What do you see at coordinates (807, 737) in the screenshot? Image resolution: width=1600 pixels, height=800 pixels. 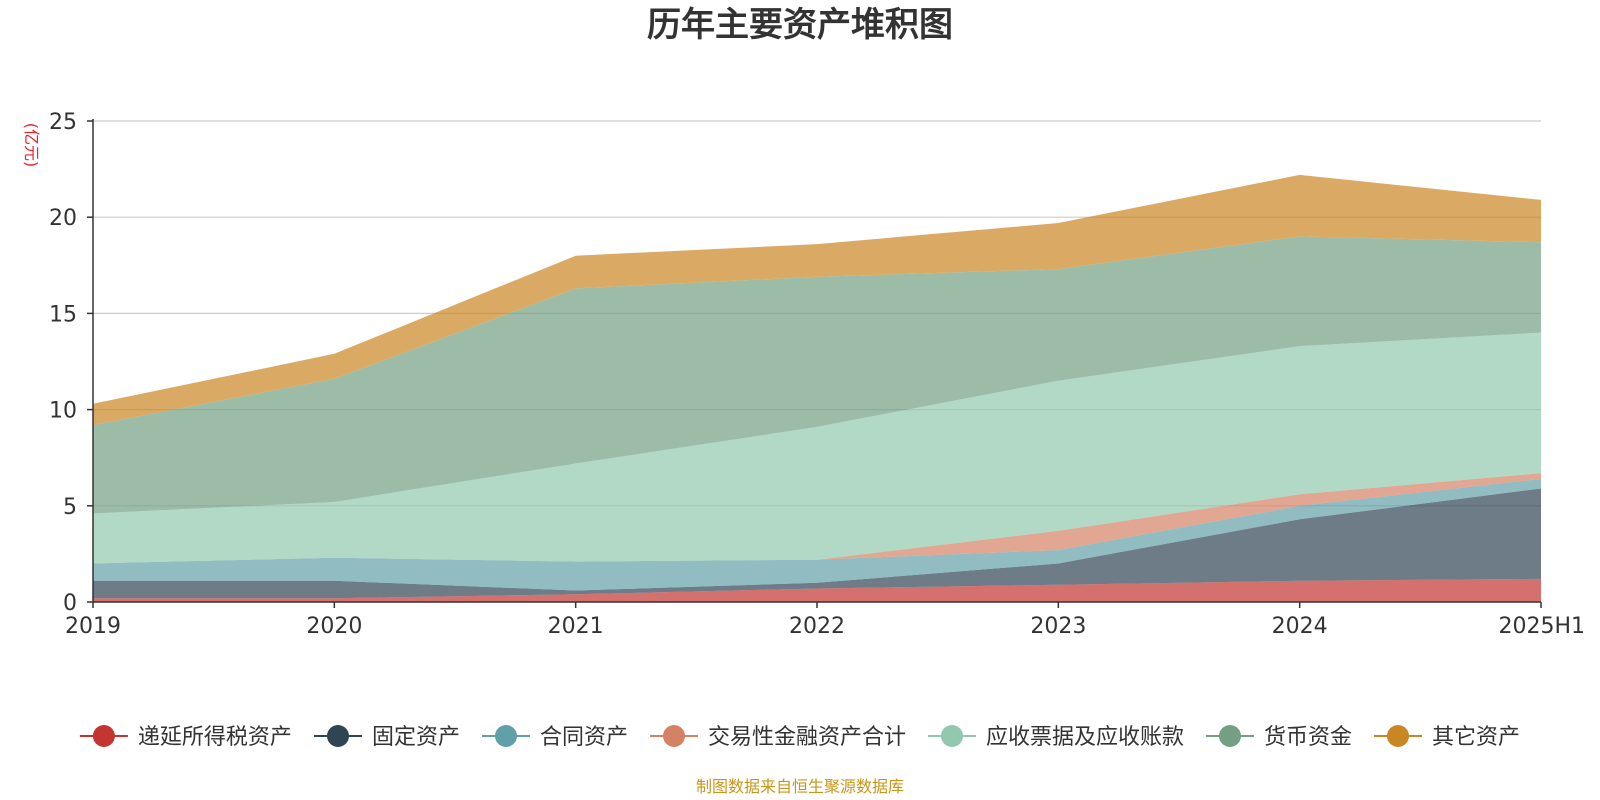 I see `legend-label: 交易性金融资产合计` at bounding box center [807, 737].